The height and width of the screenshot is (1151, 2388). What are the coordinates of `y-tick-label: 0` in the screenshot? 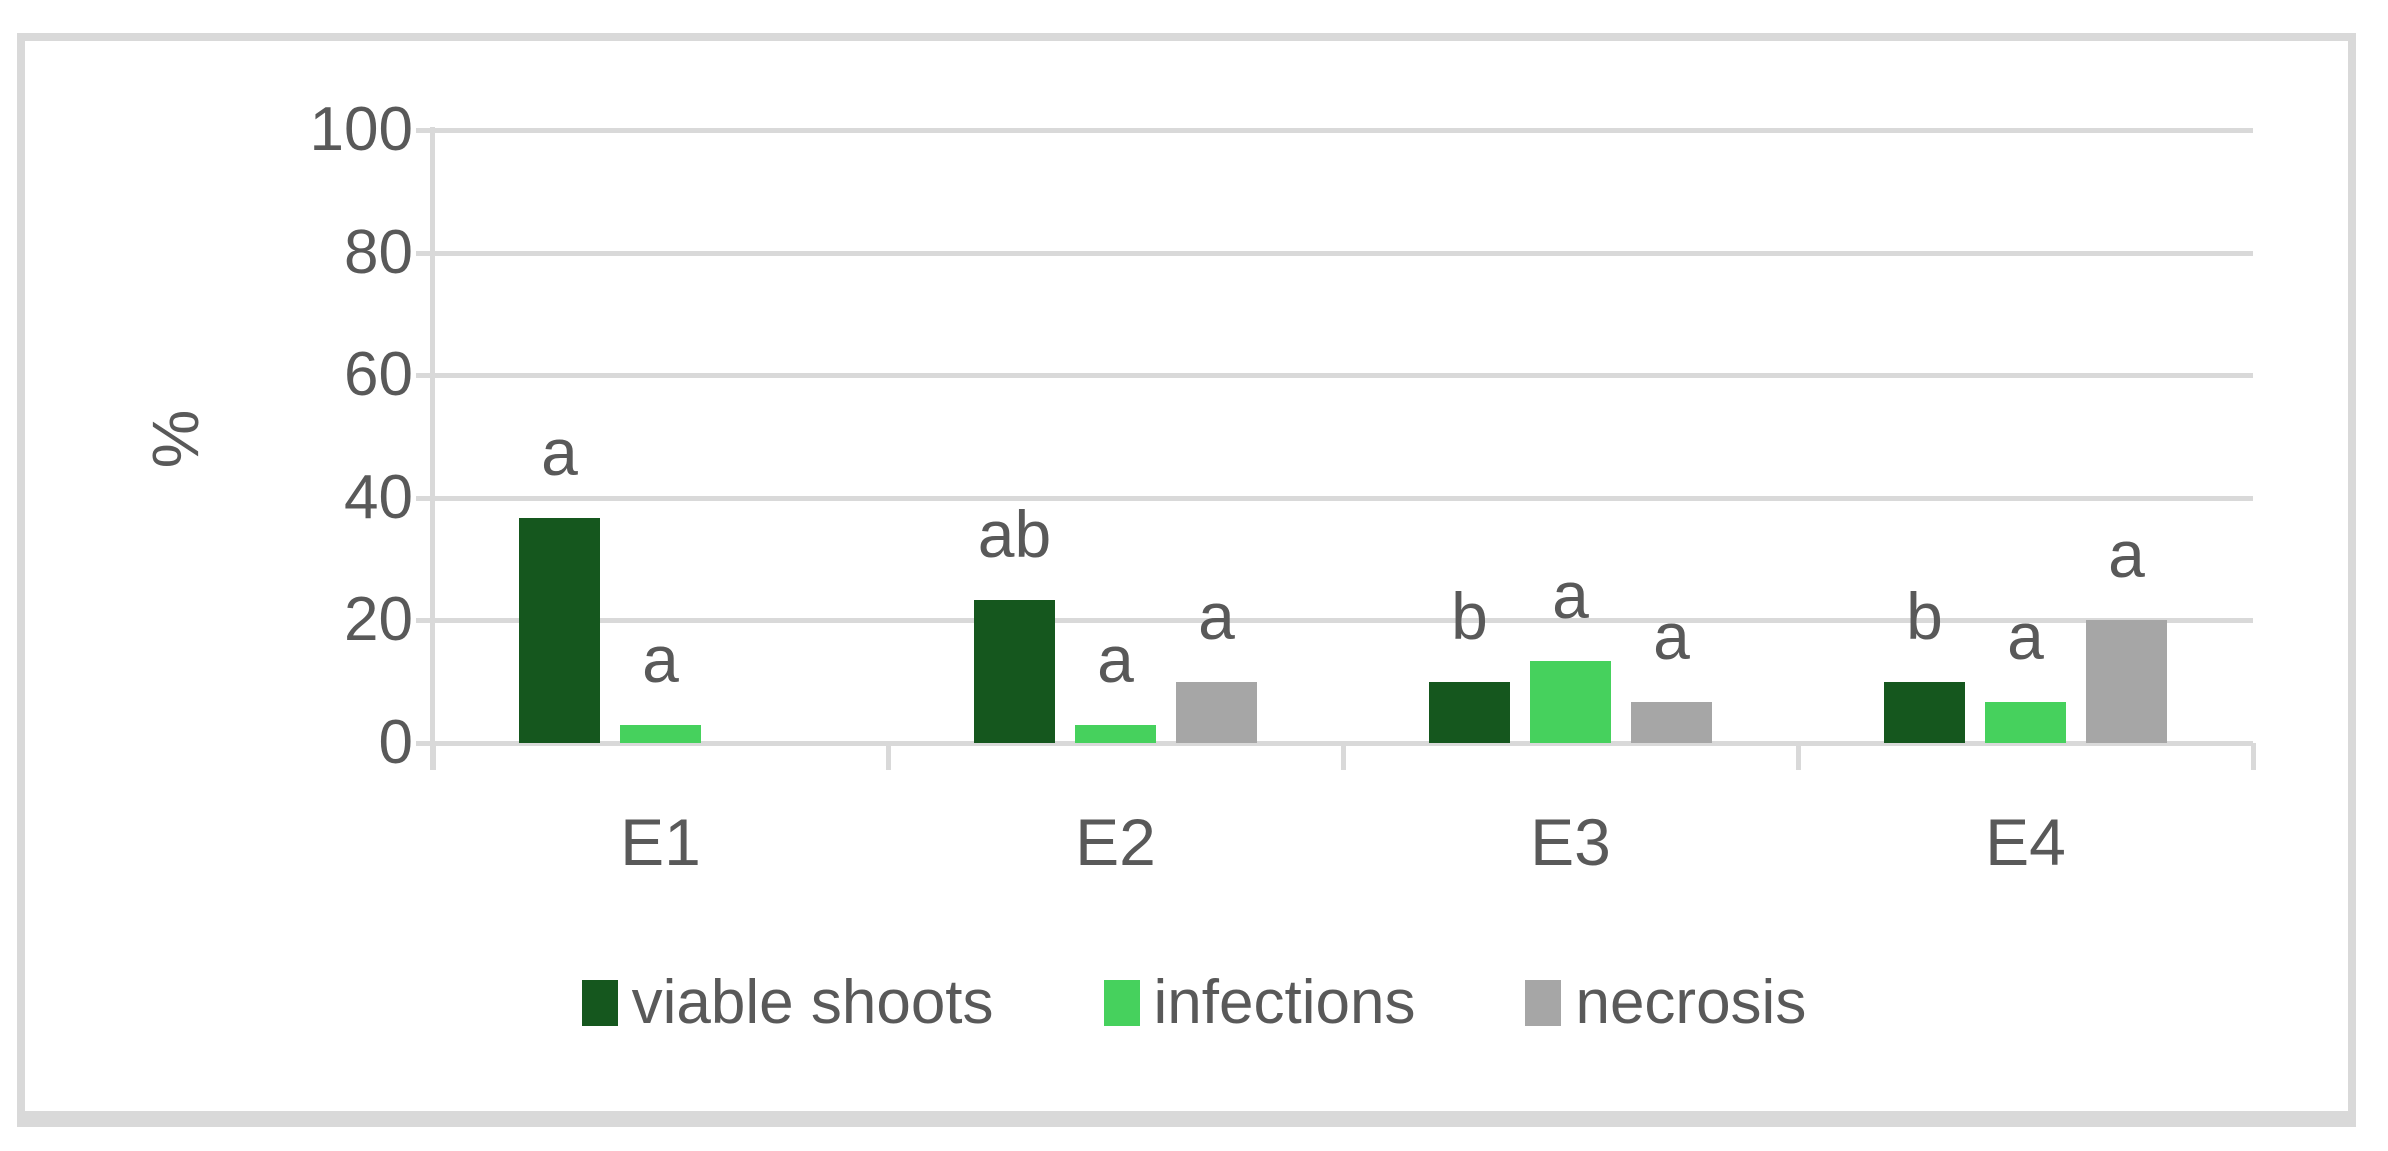 It's located at (395, 742).